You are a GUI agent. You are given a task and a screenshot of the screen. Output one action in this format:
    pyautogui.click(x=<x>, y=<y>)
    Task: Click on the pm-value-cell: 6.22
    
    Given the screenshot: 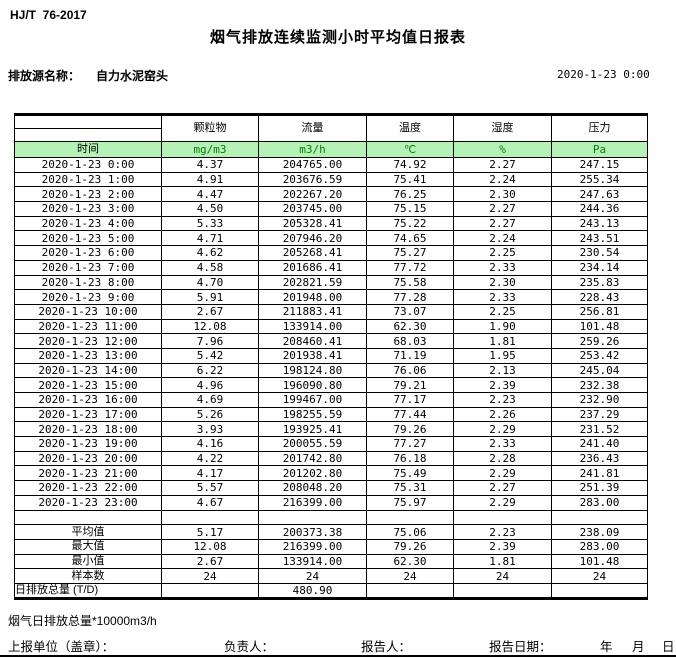 What is the action you would take?
    pyautogui.click(x=210, y=370)
    